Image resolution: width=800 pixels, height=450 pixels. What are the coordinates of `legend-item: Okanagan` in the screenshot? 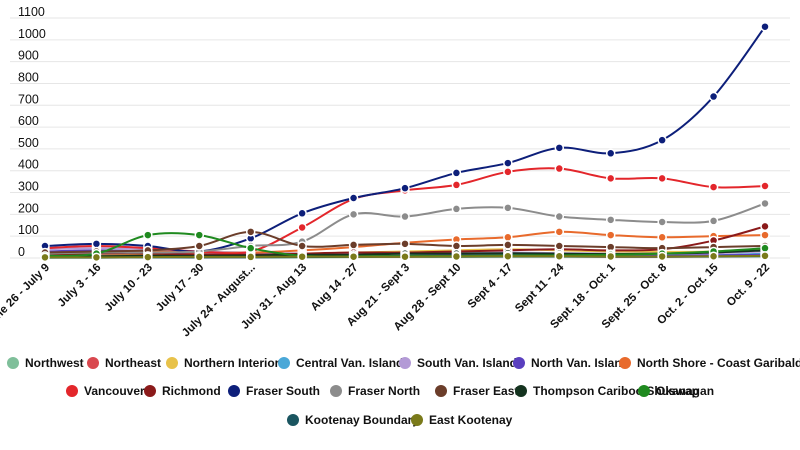 It's located at (676, 391).